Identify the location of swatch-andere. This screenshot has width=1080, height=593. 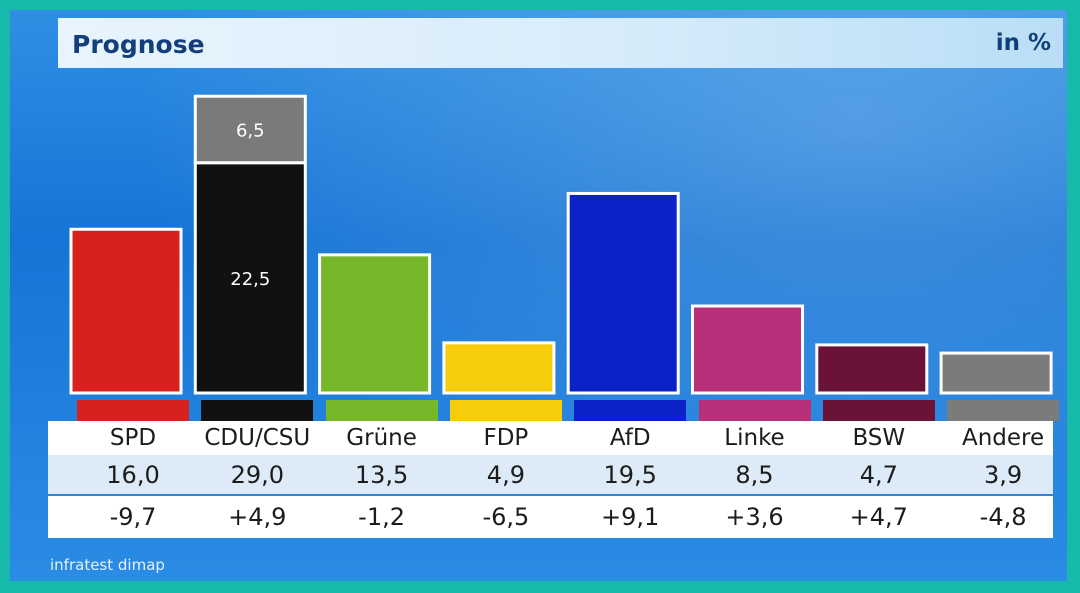
(1003, 410).